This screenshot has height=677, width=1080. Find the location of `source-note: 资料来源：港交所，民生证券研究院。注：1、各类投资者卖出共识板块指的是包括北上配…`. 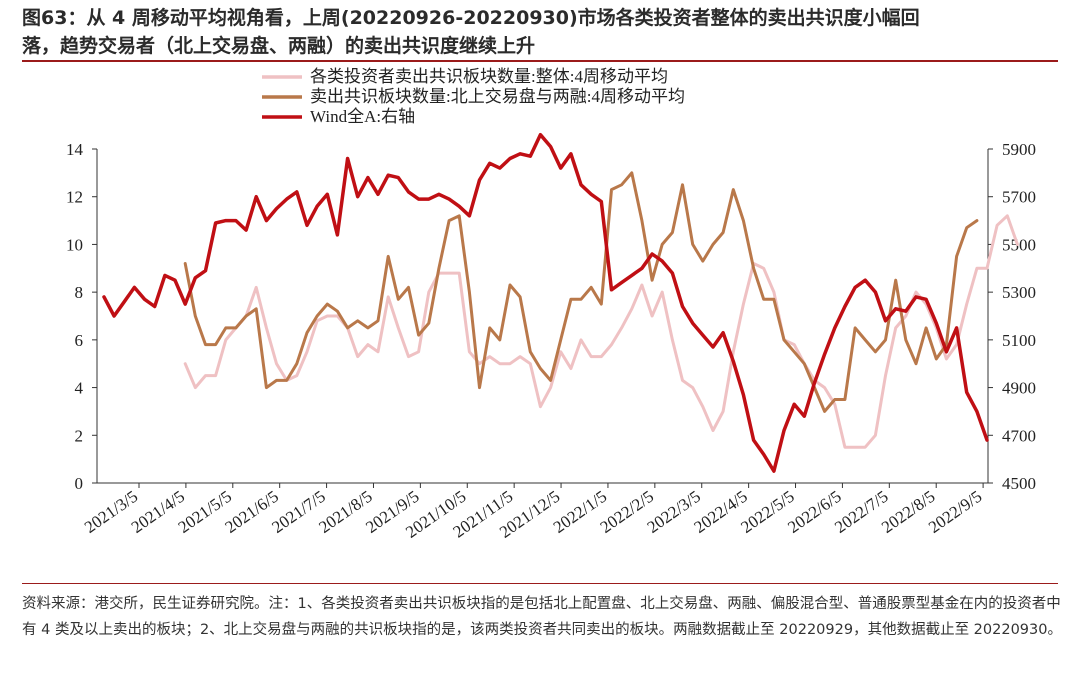

source-note: 资料来源：港交所，民生证券研究院。注：1、各类投资者卖出共识板块指的是包括北上配… is located at coordinates (542, 617).